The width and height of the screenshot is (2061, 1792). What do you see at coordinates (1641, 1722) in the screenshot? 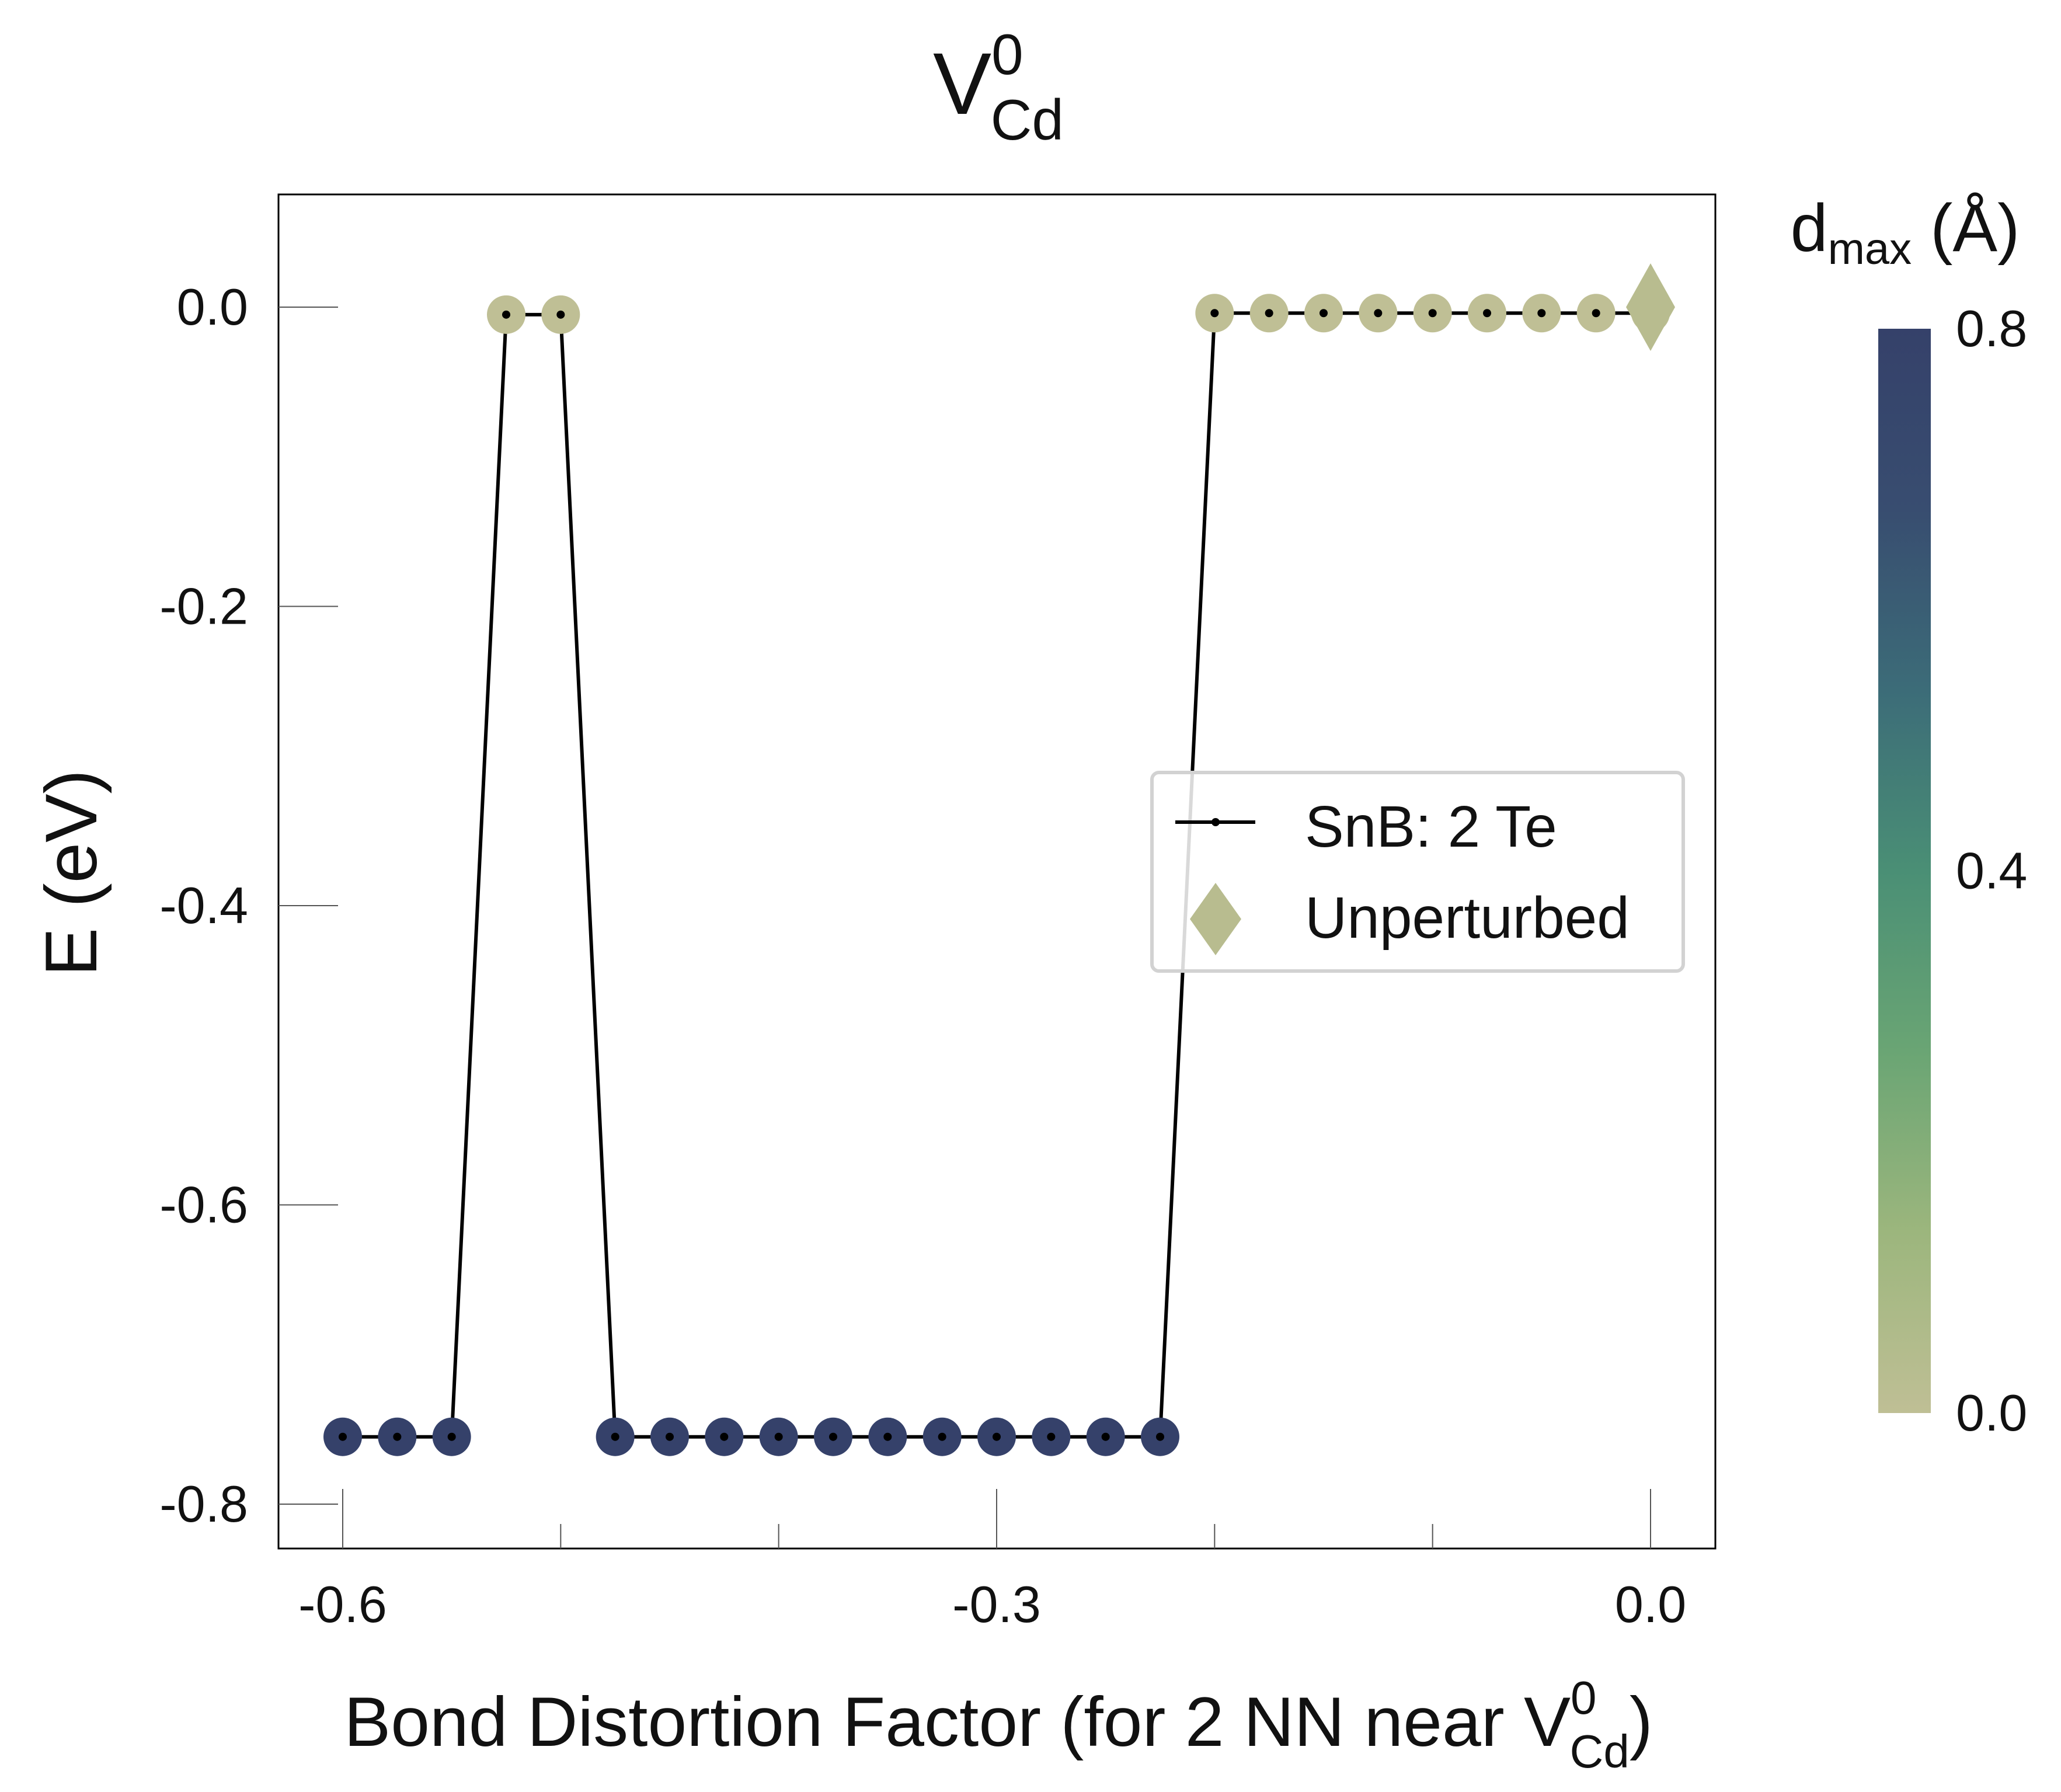
I see `x-axis-label-close: )` at bounding box center [1641, 1722].